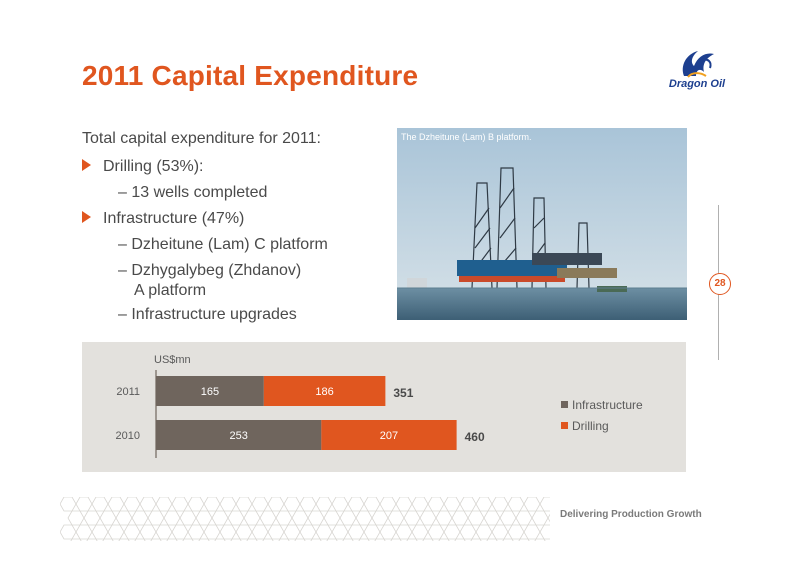 The height and width of the screenshot is (565, 800). I want to click on bar-total-label: 351, so click(403, 393).